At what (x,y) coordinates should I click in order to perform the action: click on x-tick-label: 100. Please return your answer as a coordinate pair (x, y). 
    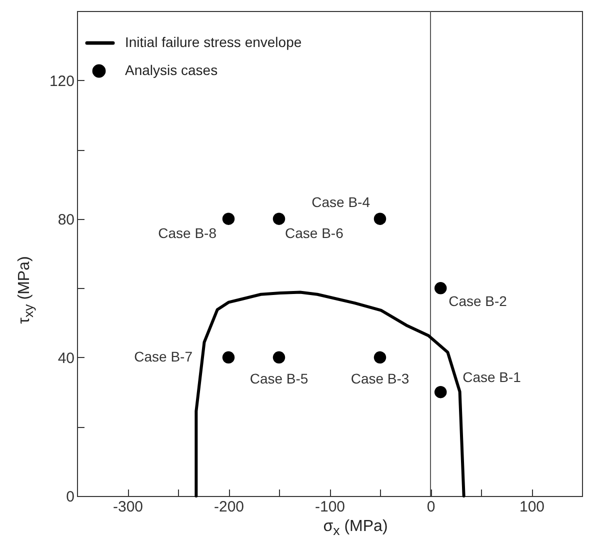
    Looking at the image, I should click on (532, 507).